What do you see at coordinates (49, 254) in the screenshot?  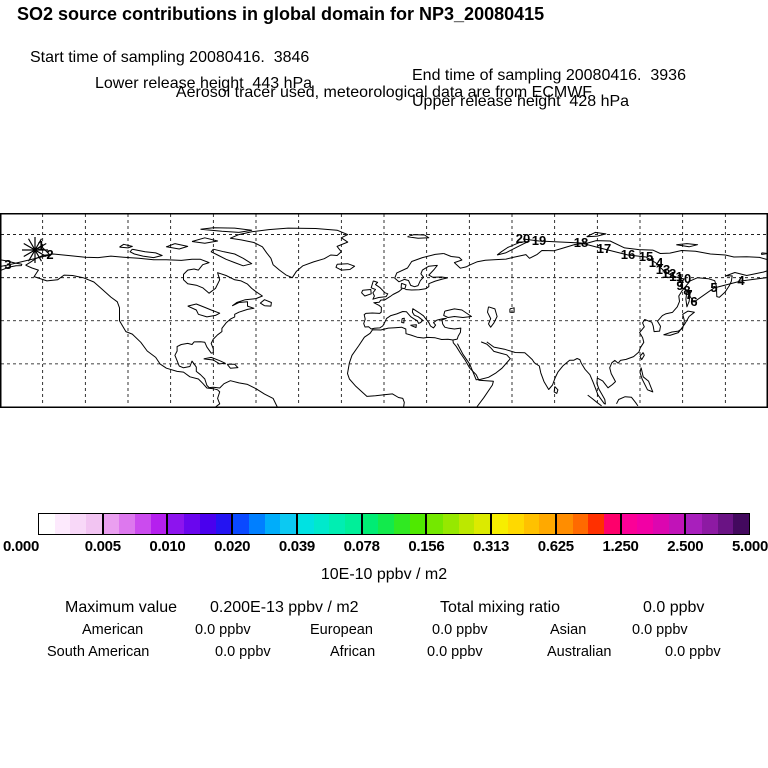 I see `trajectory-point-label: 2` at bounding box center [49, 254].